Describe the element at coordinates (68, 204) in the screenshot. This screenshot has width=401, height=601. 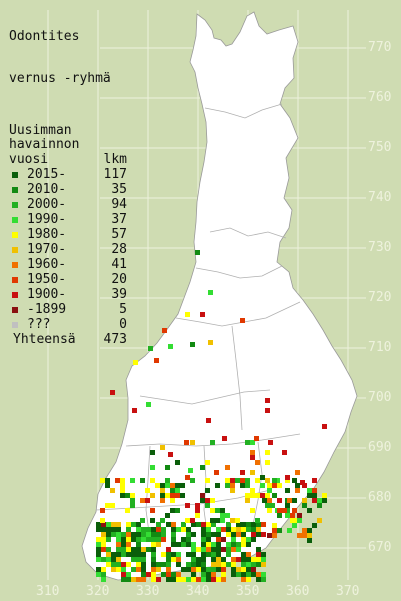
I see `legend-item: 2000- 94` at that location.